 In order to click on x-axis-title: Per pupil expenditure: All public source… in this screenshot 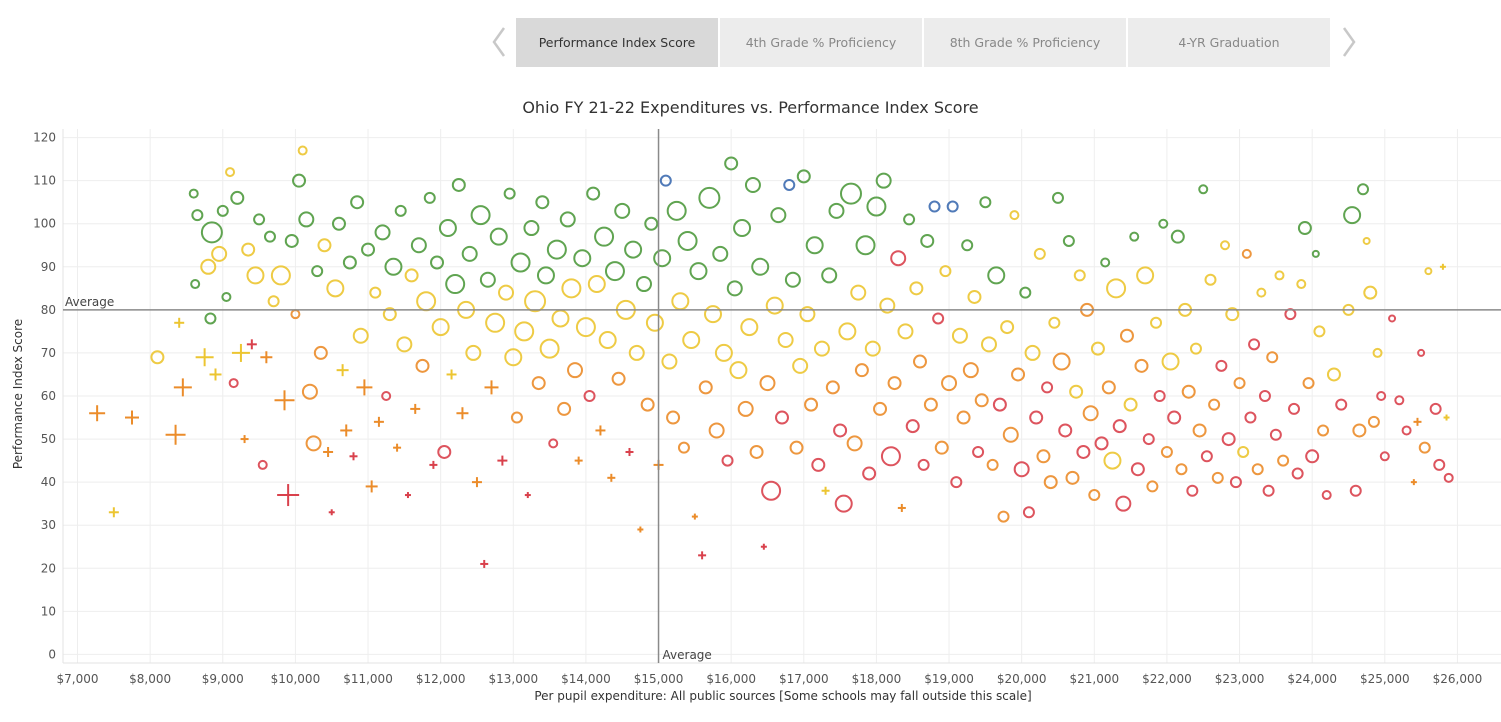, I will do `click(782, 696)`.